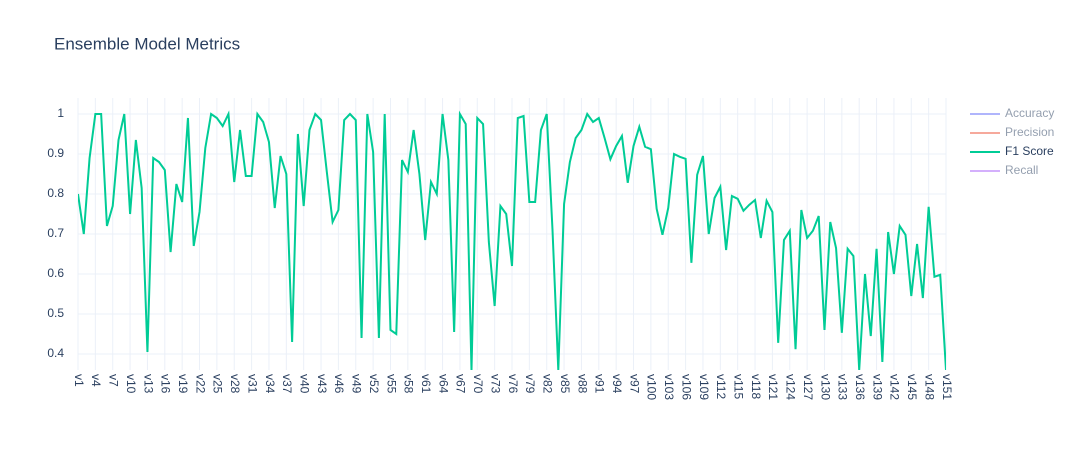 The width and height of the screenshot is (1072, 450). Describe the element at coordinates (252, 384) in the screenshot. I see `x-tick-label: v31` at that location.